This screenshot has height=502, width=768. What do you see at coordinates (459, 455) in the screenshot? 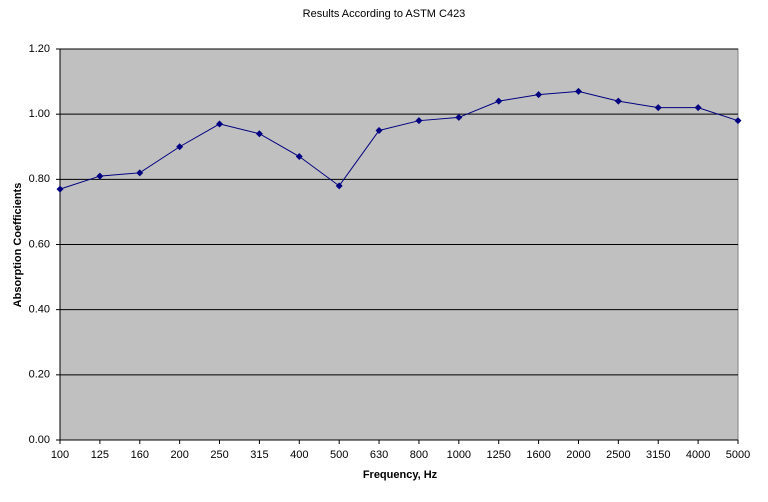
I see `x-tick-label: 1000` at bounding box center [459, 455].